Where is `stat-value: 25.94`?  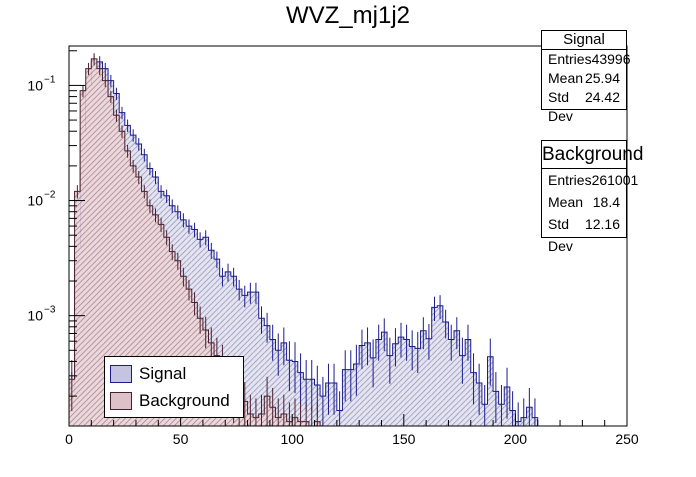
stat-value: 25.94 is located at coordinates (602, 78).